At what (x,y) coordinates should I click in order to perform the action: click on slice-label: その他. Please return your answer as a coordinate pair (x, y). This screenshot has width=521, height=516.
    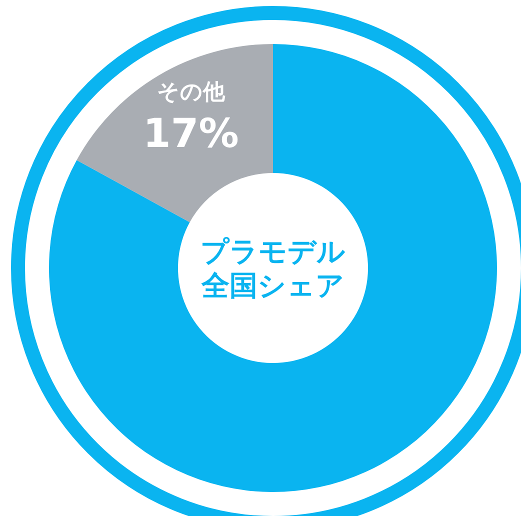
    Looking at the image, I should click on (191, 93).